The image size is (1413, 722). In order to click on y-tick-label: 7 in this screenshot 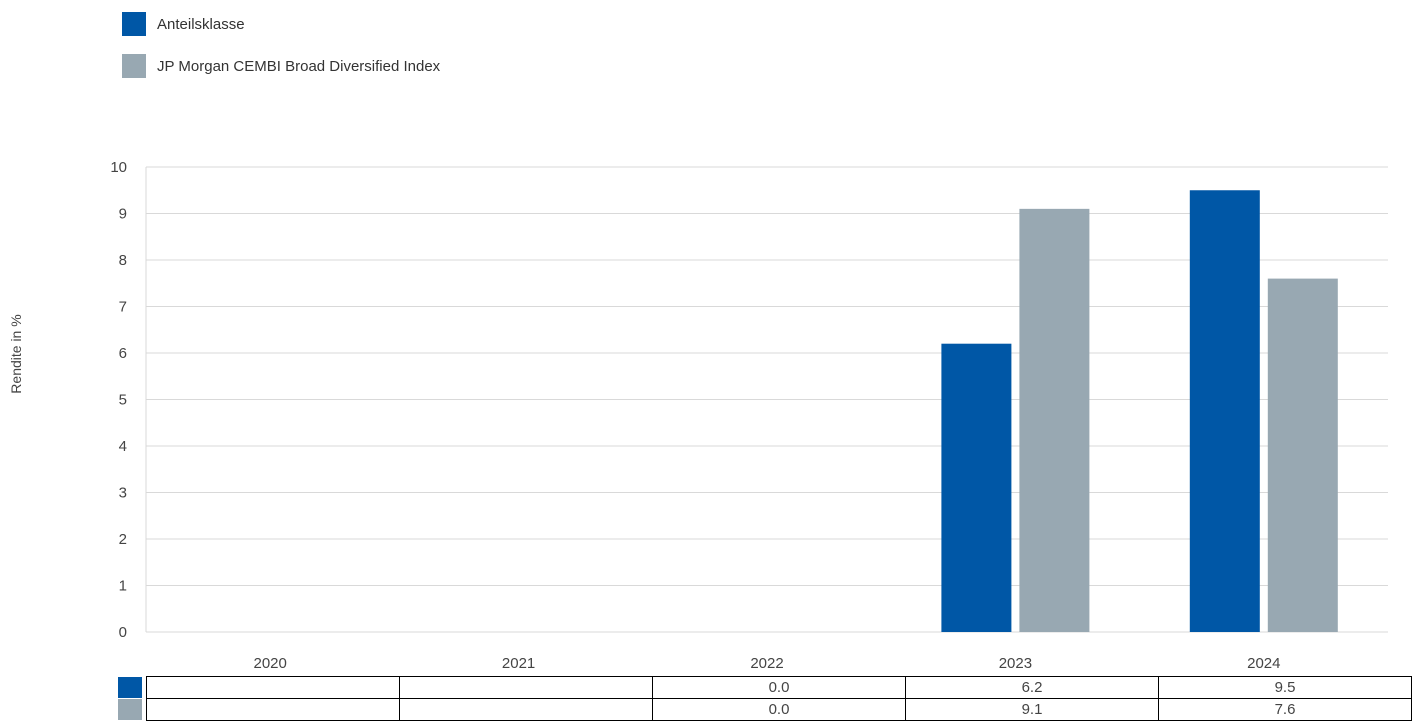, I will do `click(123, 307)`.